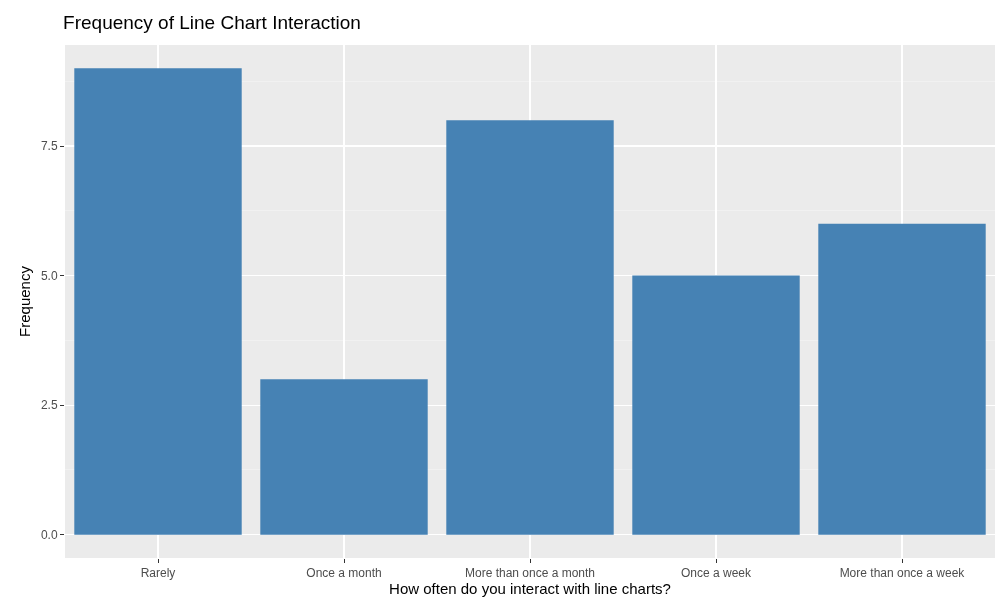 This screenshot has width=1001, height=608. I want to click on x-axis-title: How often do you interact with line charts?, so click(530, 589).